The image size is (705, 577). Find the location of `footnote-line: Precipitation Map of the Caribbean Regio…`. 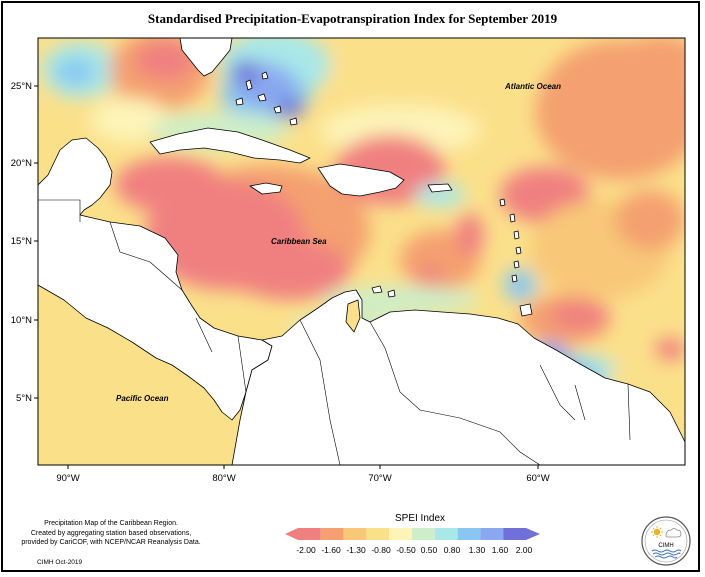

footnote-line: Precipitation Map of the Caribbean Regio… is located at coordinates (111, 523).